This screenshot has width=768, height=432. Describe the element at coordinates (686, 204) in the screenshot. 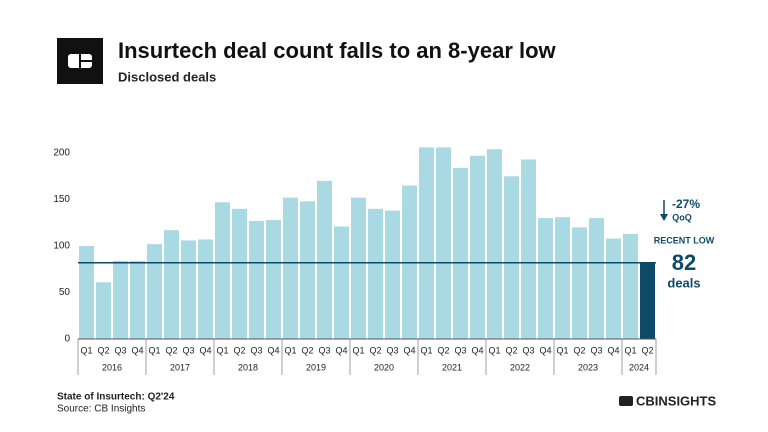

I see `change-label: -27%` at that location.